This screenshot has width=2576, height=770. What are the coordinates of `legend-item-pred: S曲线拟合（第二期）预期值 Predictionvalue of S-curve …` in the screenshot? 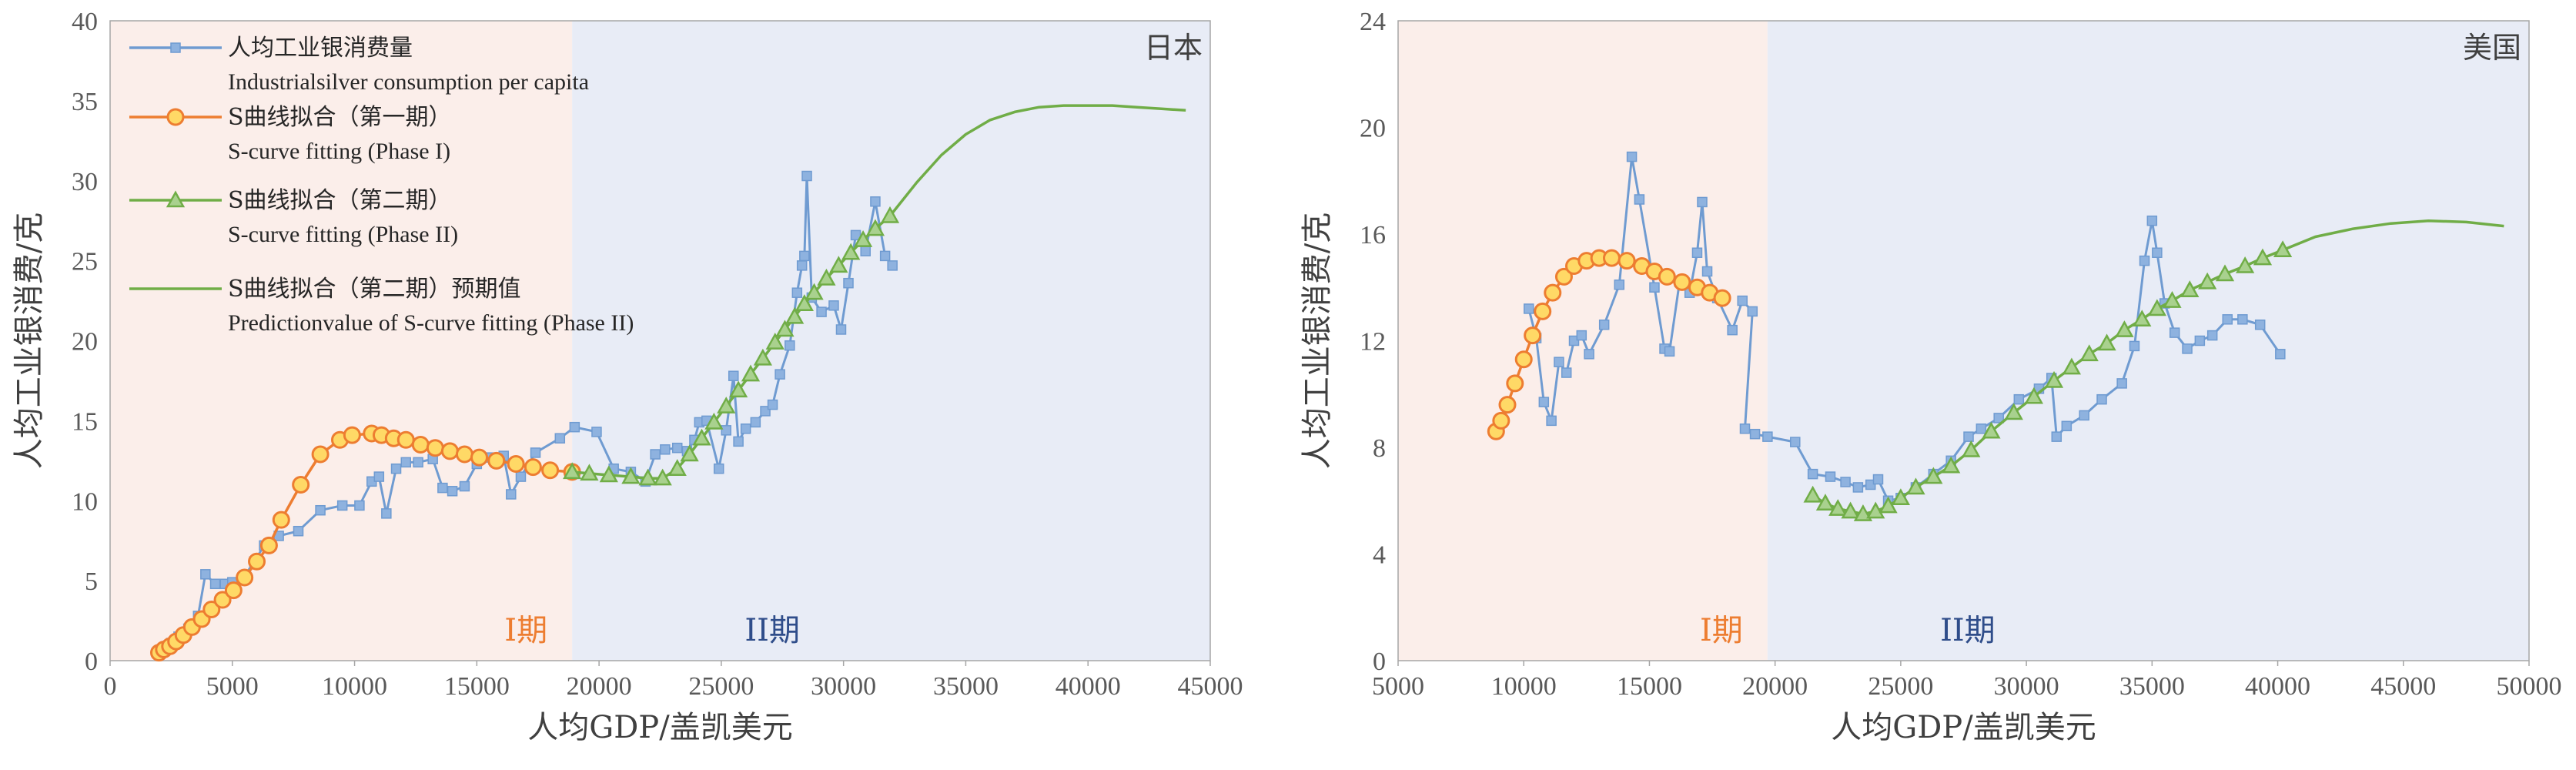 It's located at (382, 306).